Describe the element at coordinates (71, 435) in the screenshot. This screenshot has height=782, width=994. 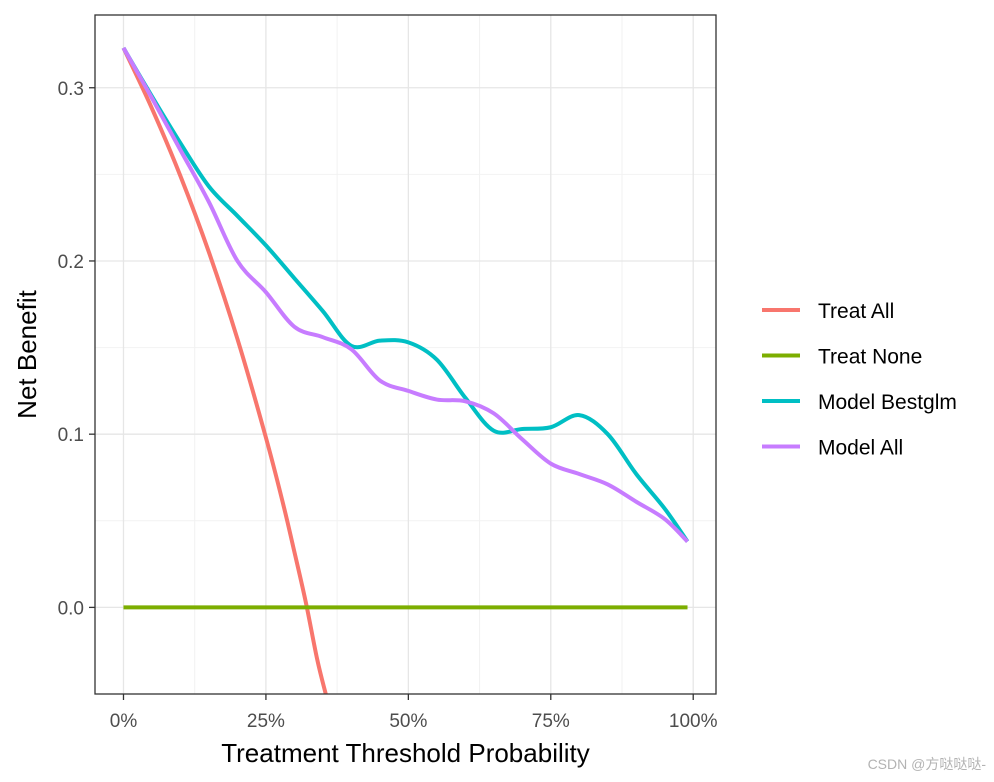
I see `y-tick-label: 0.1` at that location.